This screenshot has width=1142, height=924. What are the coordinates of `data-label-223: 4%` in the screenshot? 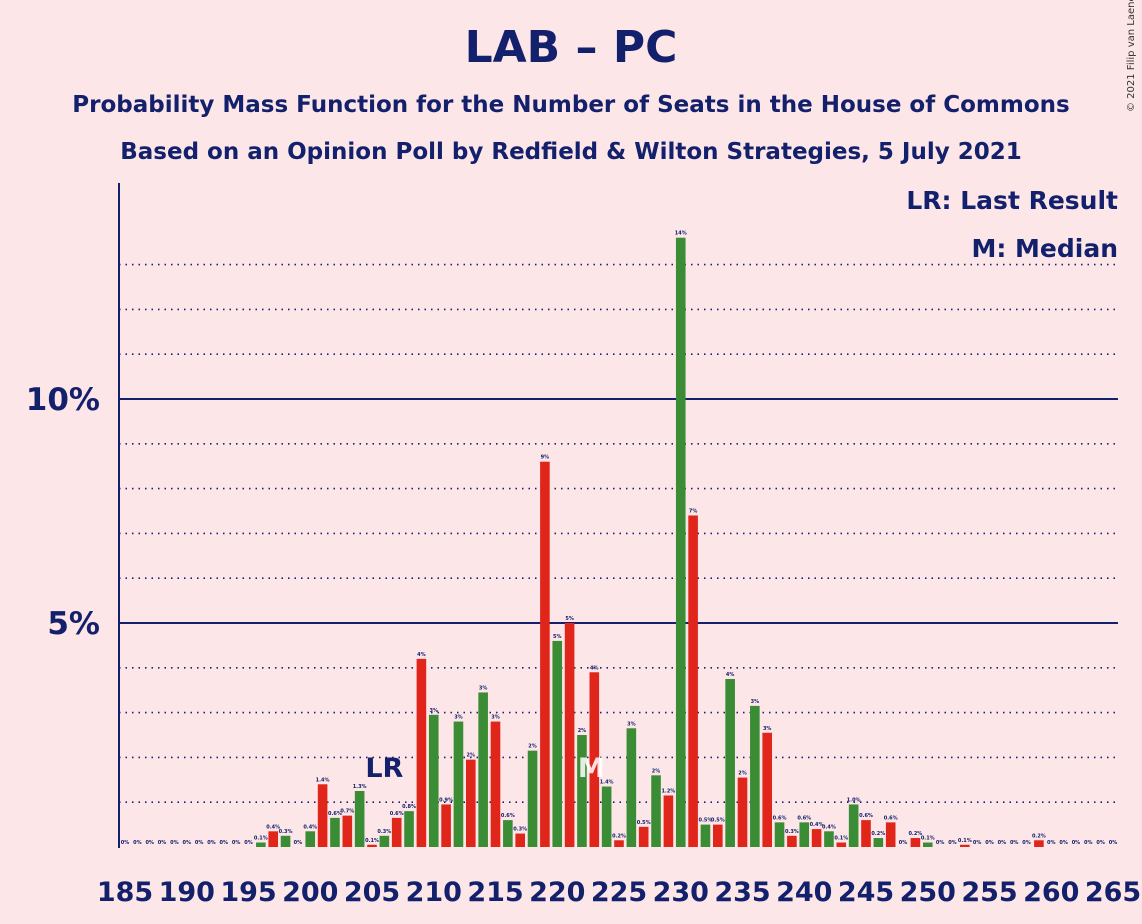 It's located at (594, 668).